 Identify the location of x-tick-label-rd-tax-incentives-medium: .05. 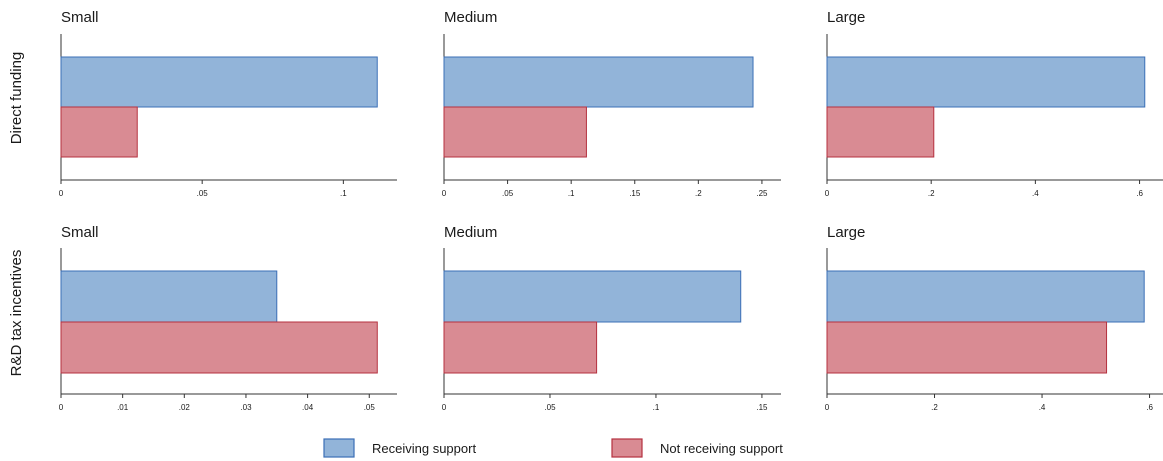
(550, 407).